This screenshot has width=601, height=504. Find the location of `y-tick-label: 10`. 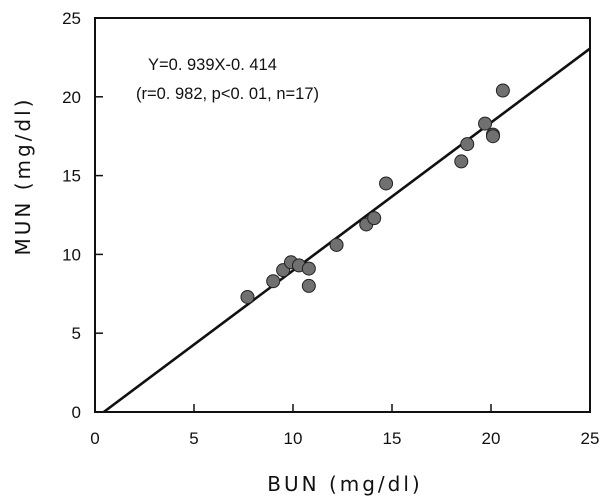

y-tick-label: 10 is located at coordinates (71, 254).